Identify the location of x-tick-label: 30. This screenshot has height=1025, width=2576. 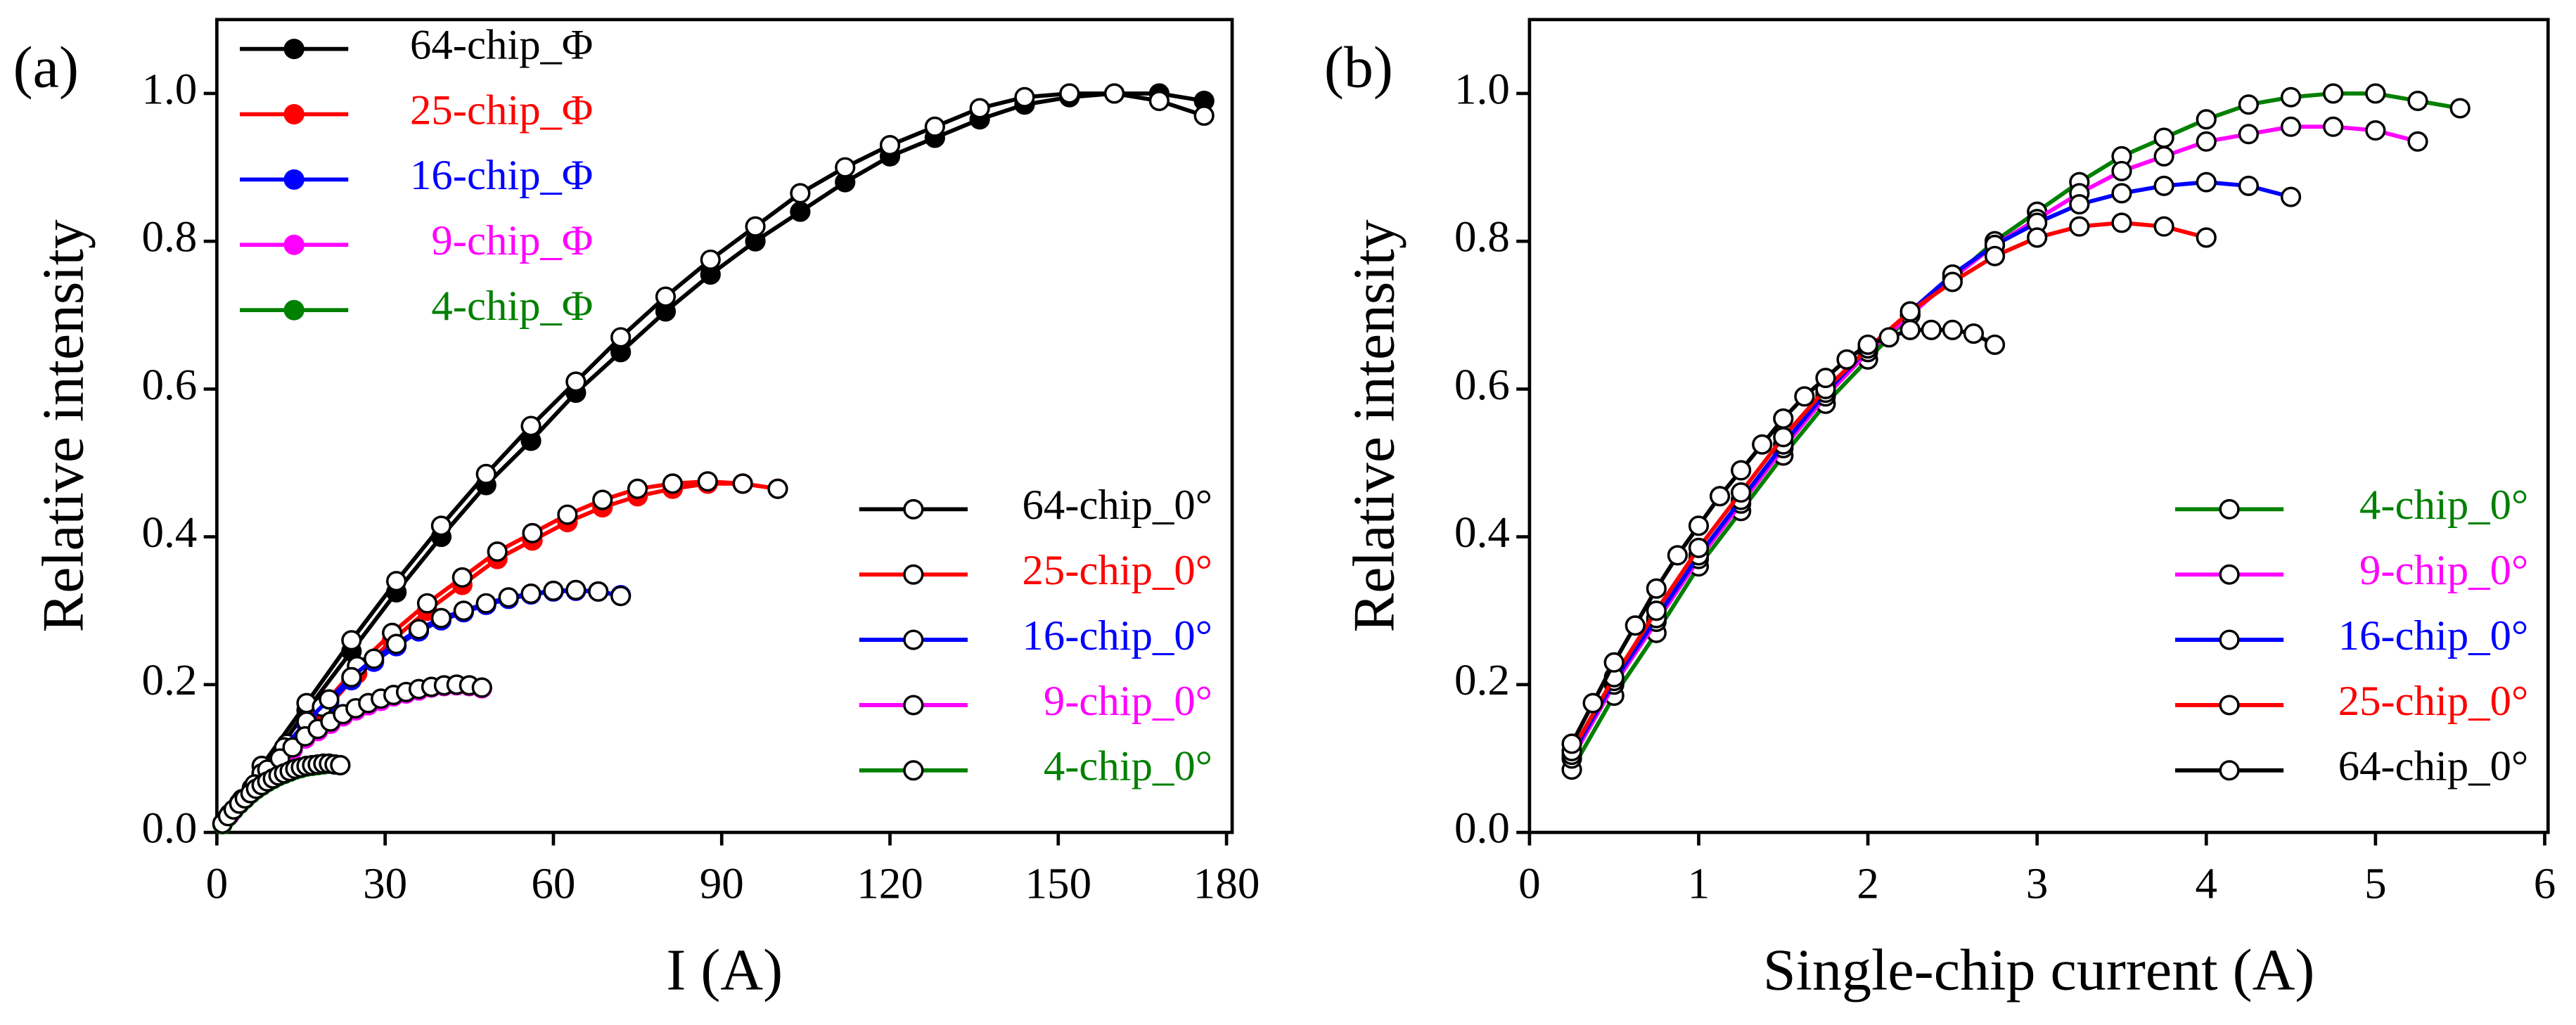
(385, 884).